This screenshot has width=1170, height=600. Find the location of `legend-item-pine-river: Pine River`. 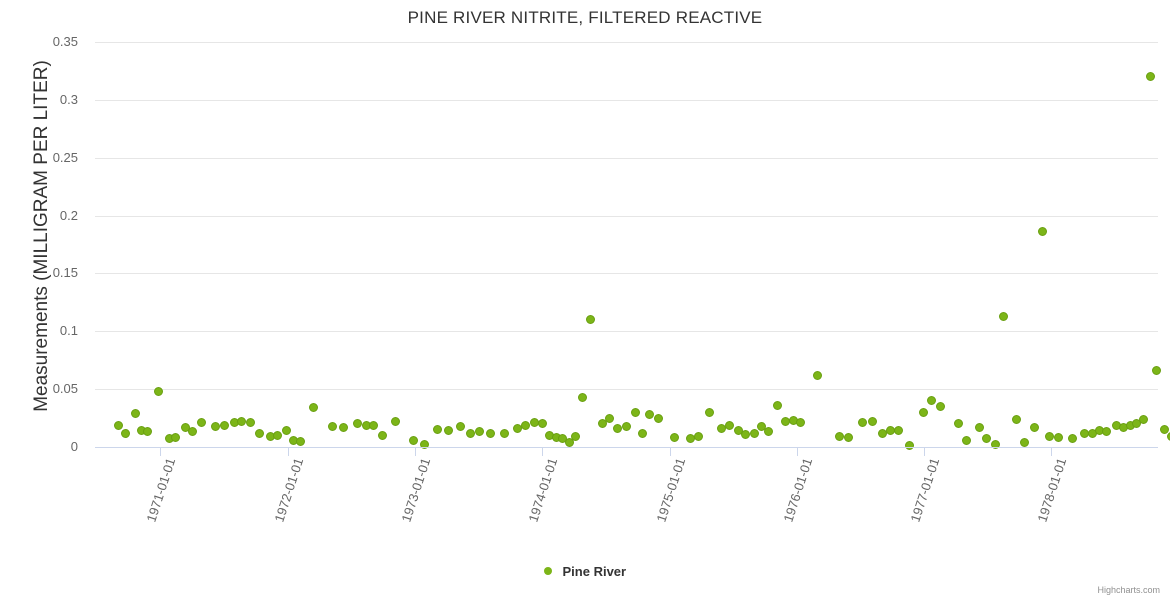

legend-item-pine-river: Pine River is located at coordinates (584, 571).